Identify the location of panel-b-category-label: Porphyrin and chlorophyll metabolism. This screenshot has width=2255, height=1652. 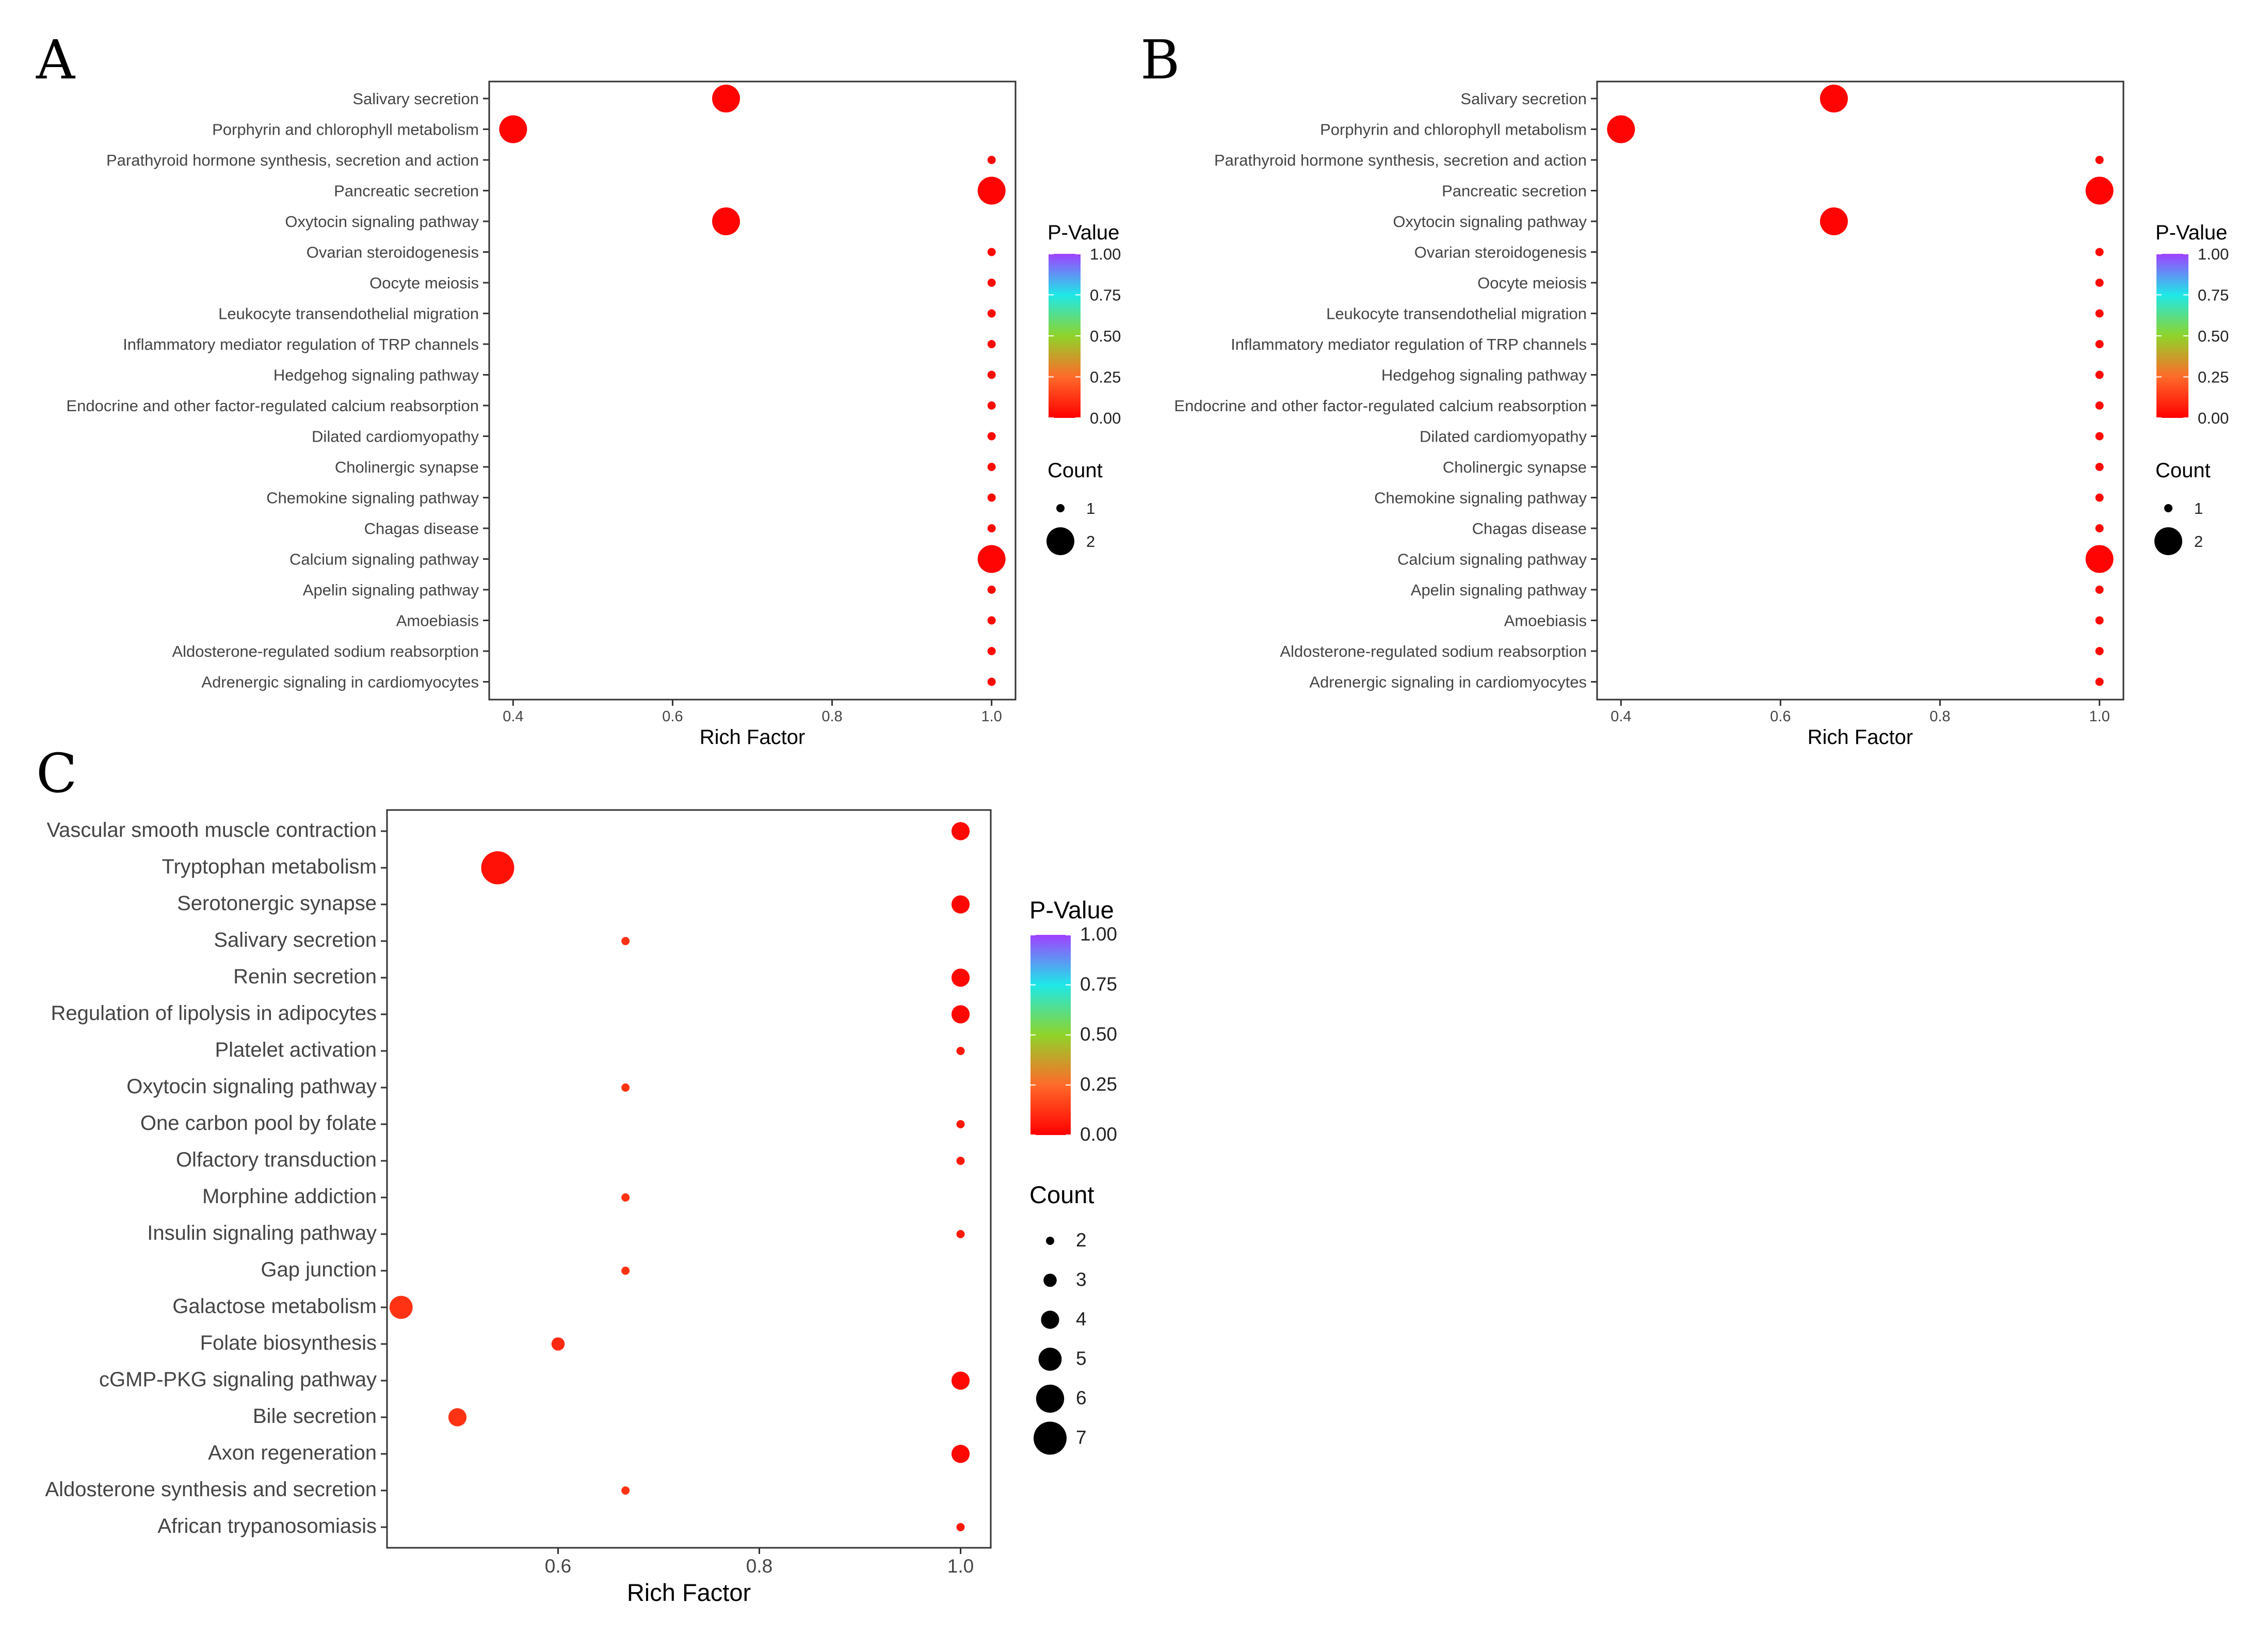
(1453, 130).